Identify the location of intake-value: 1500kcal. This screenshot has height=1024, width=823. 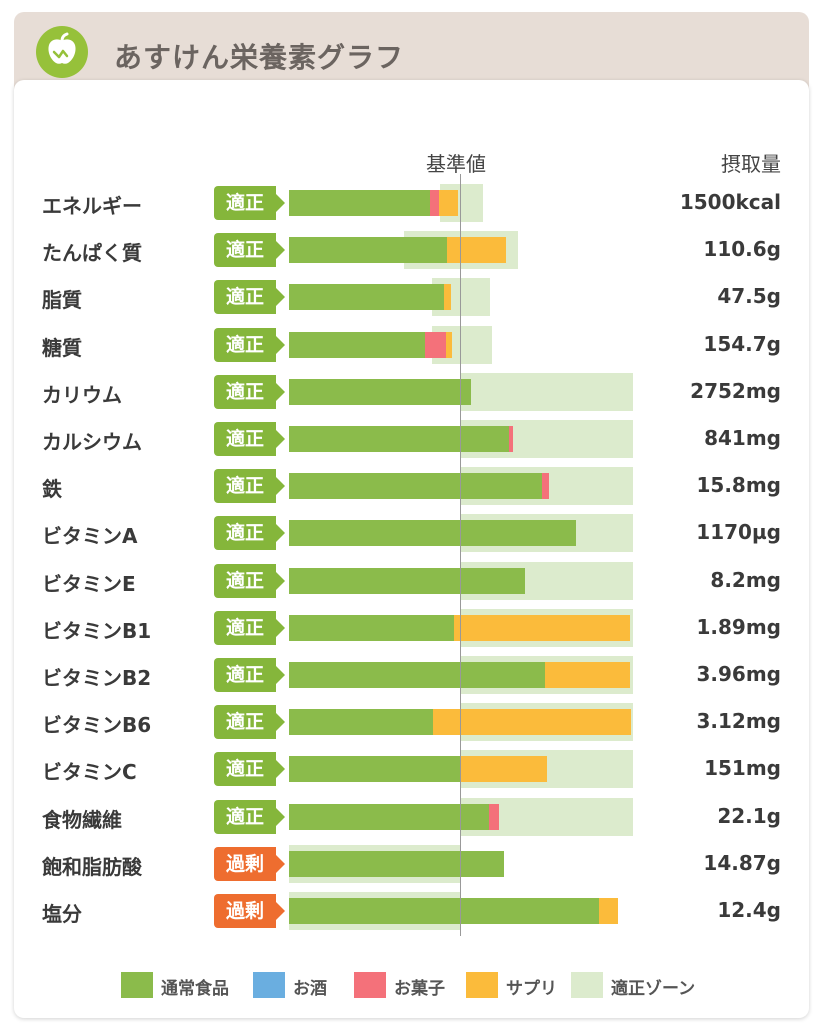
(730, 202).